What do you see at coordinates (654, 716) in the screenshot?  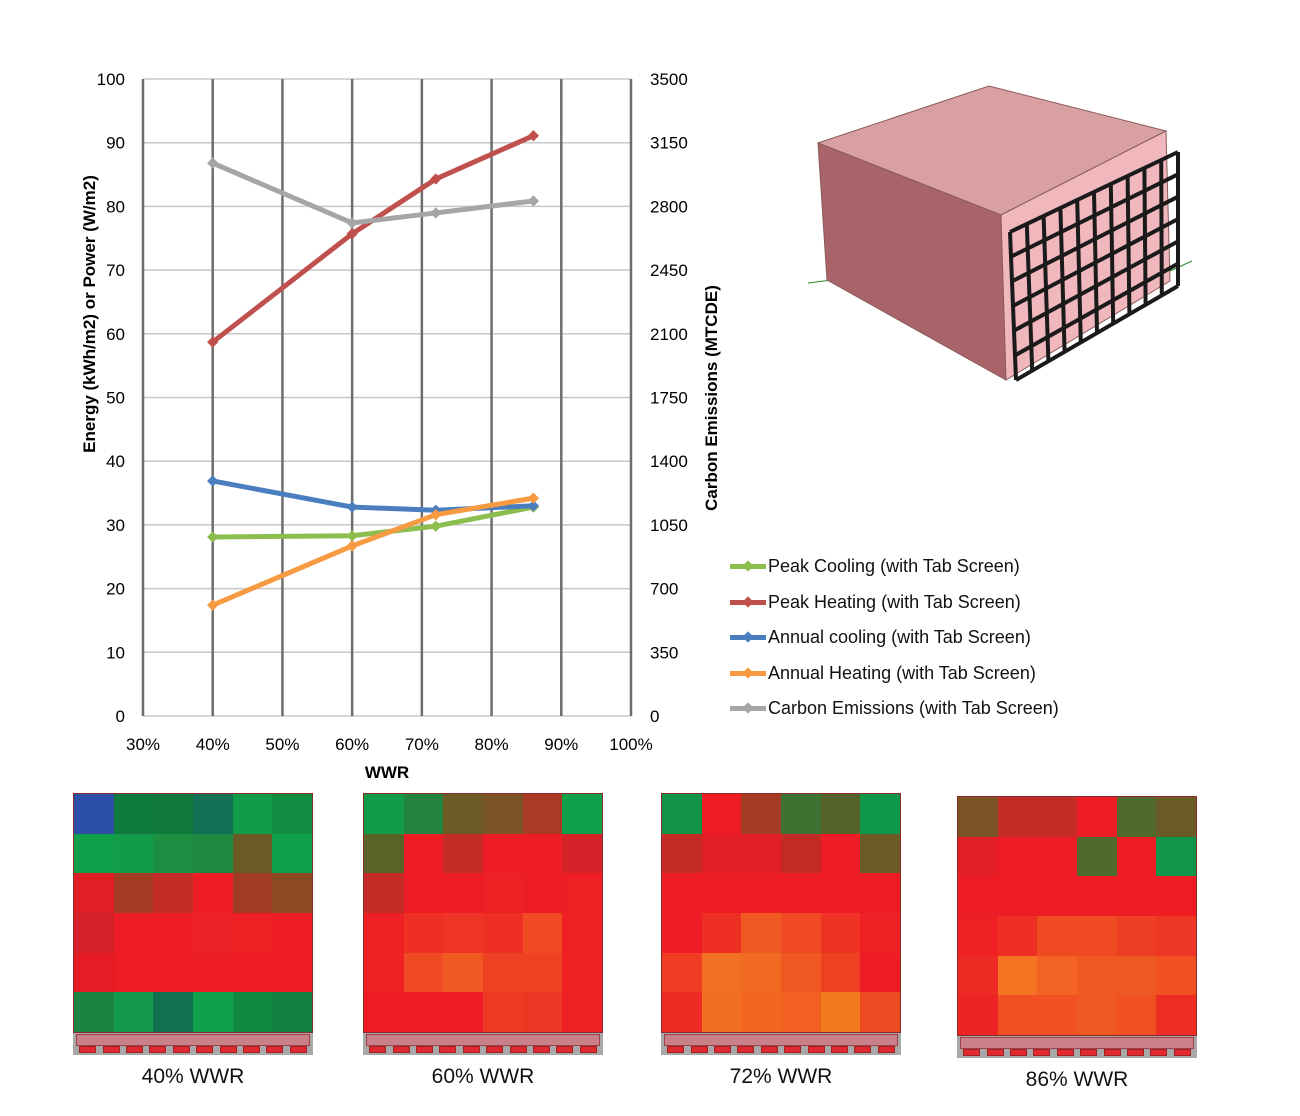 I see `y2-tick-label: 0` at bounding box center [654, 716].